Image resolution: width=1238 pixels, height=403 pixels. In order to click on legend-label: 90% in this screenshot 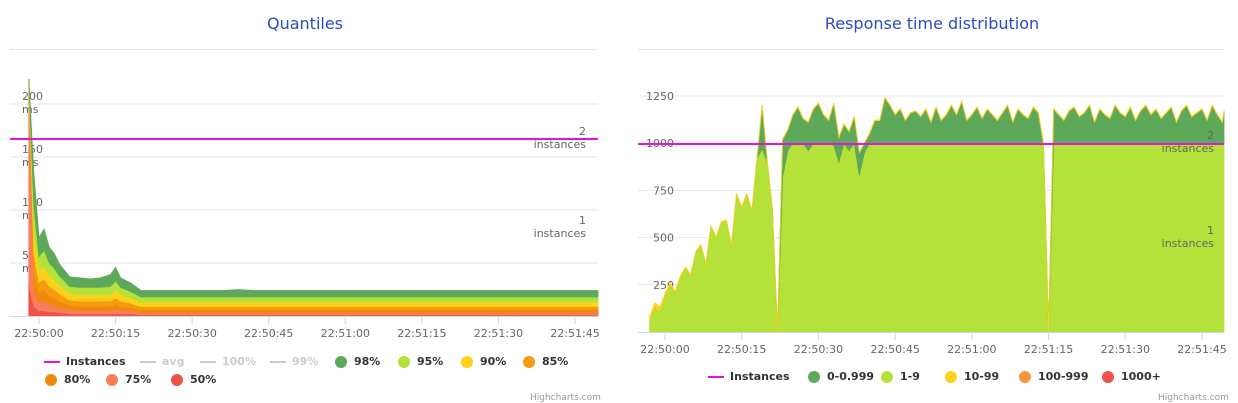, I will do `click(493, 361)`.